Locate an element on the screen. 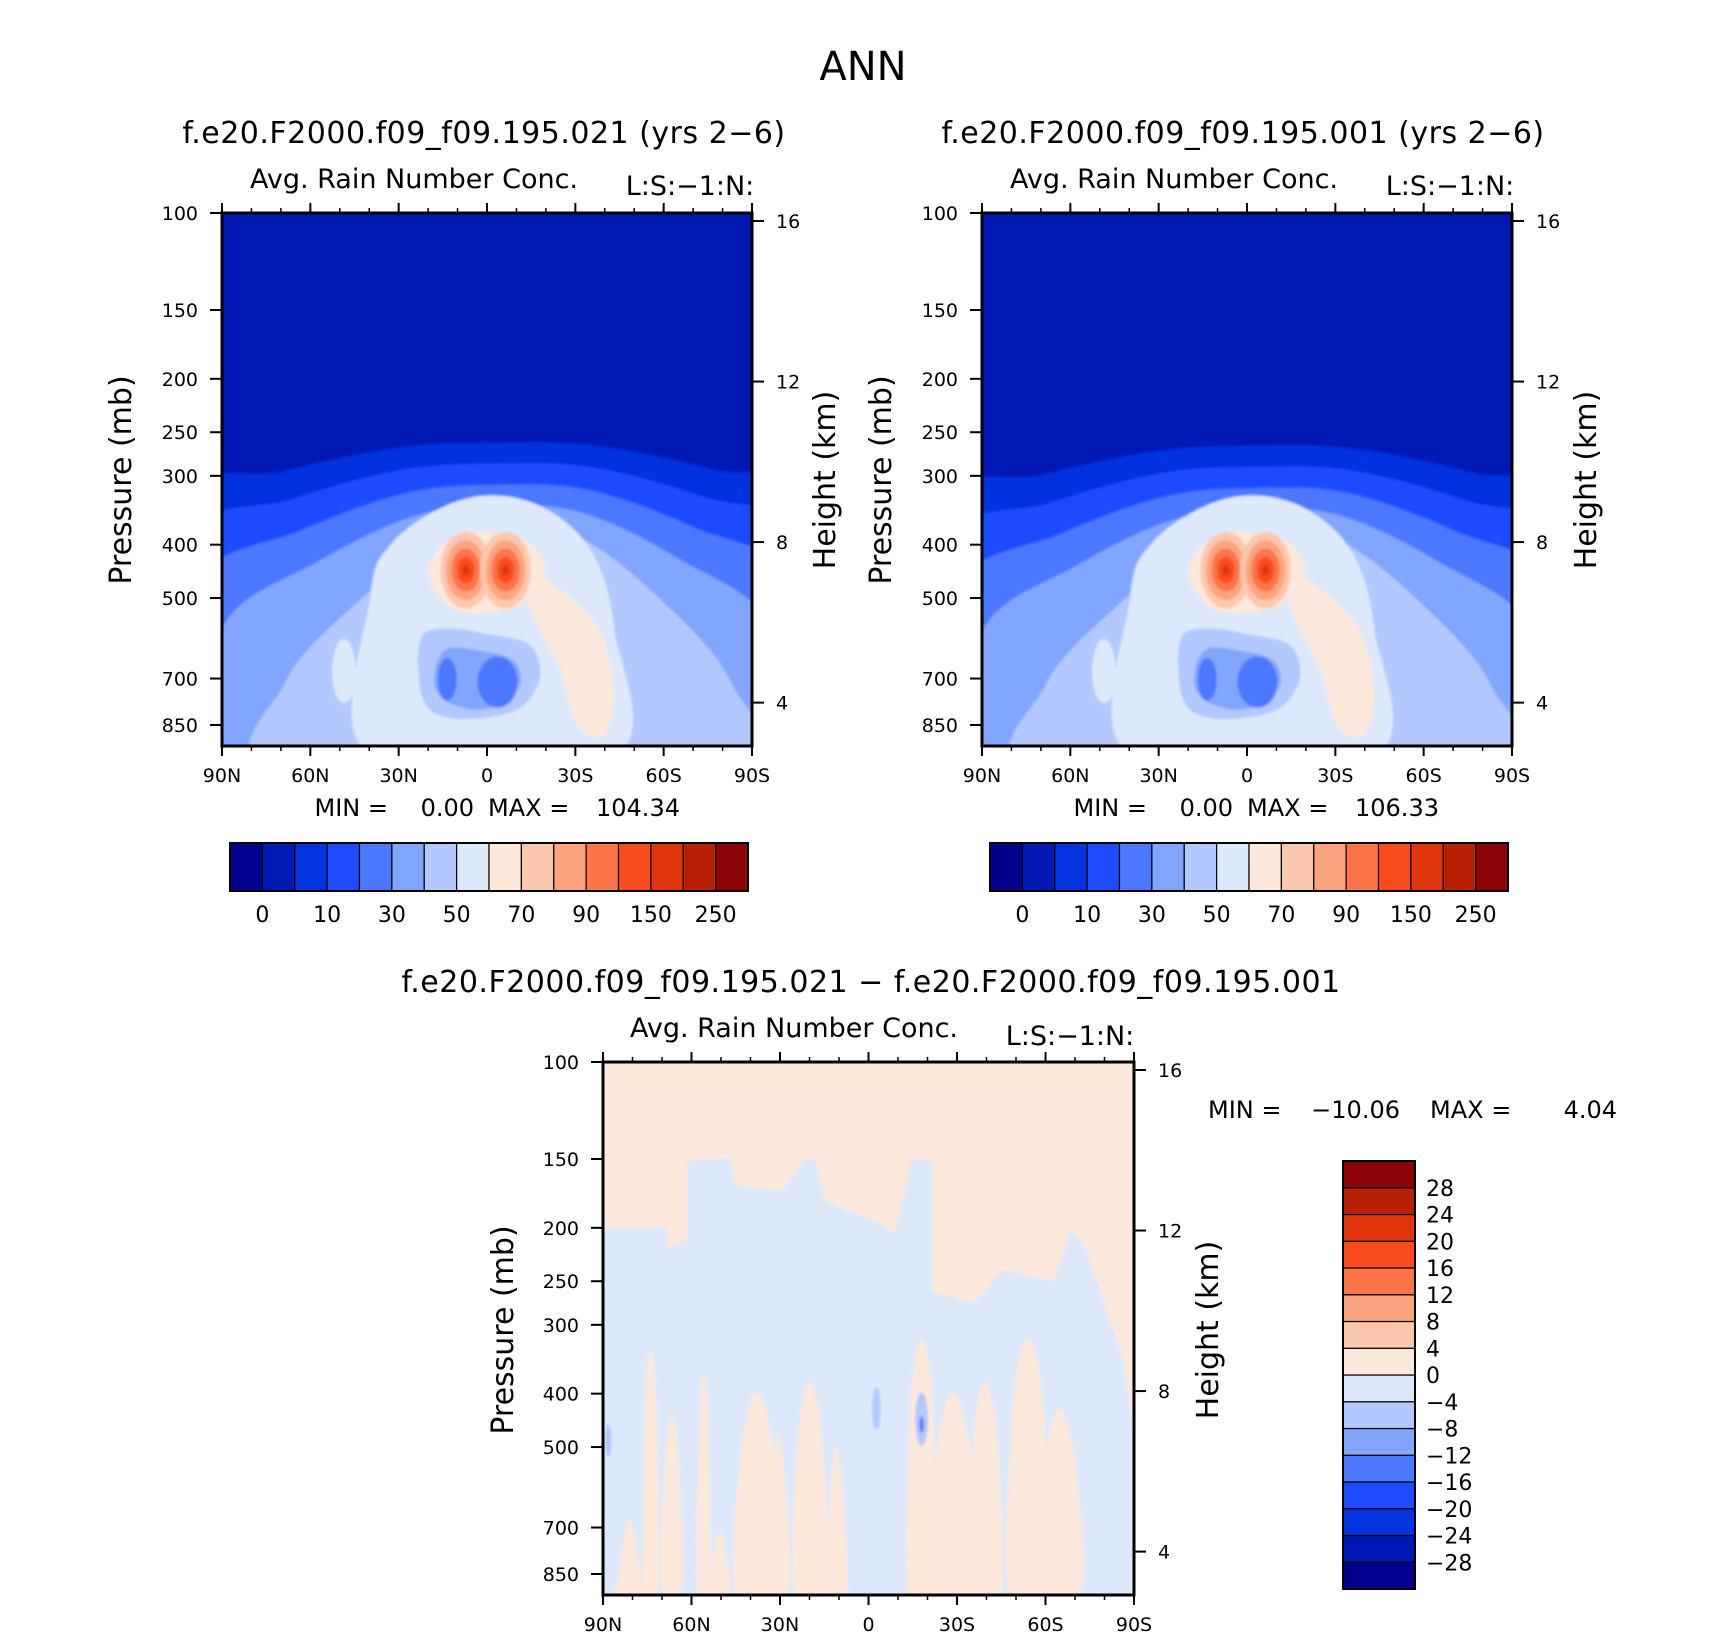  y-tick-label: 400 is located at coordinates (940, 546).